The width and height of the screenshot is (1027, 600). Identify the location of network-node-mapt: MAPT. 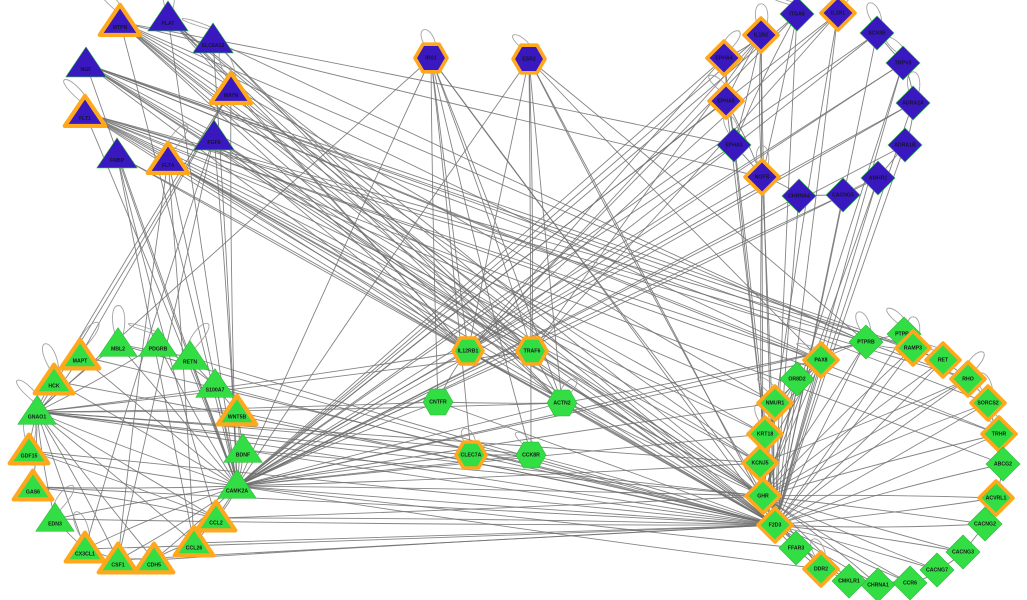
(80, 354).